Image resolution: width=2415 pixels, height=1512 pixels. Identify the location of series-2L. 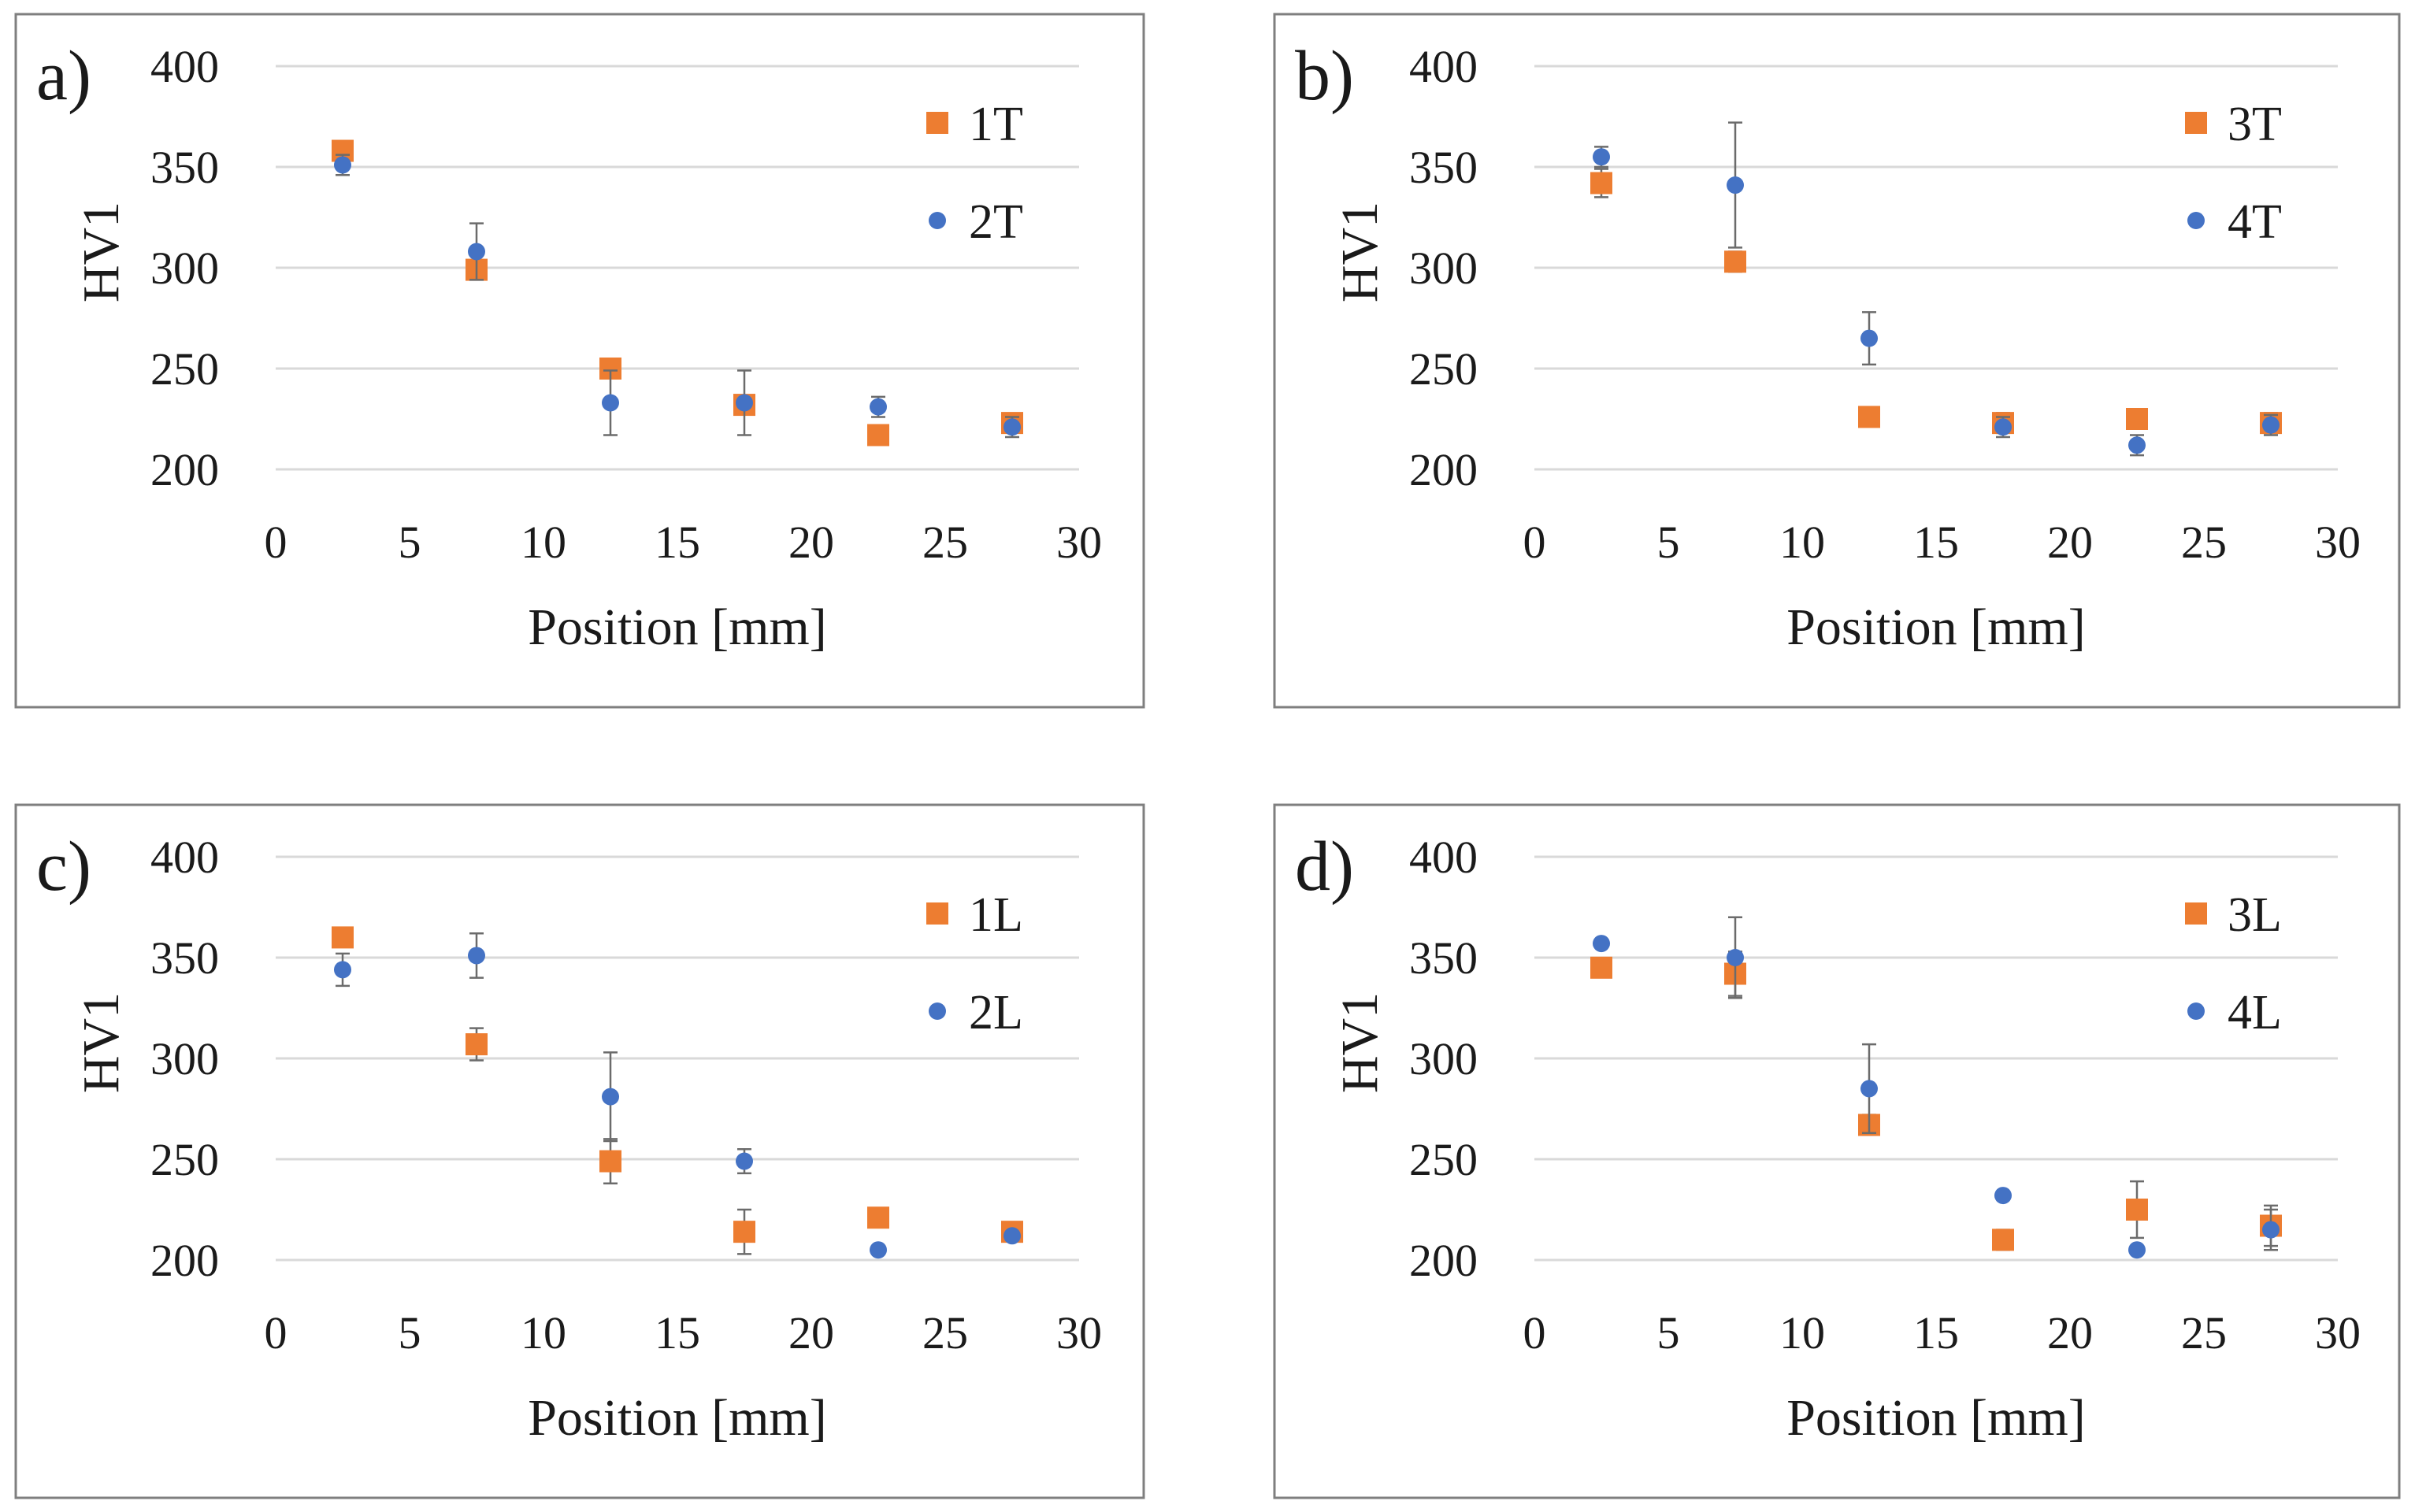
(678, 1095).